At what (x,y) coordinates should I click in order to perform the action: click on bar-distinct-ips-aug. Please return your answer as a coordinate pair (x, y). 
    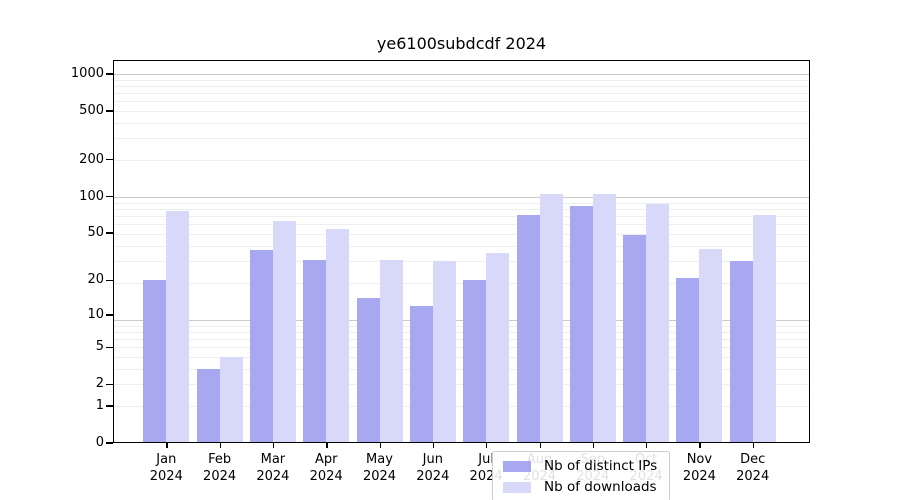
    Looking at the image, I should click on (528, 329).